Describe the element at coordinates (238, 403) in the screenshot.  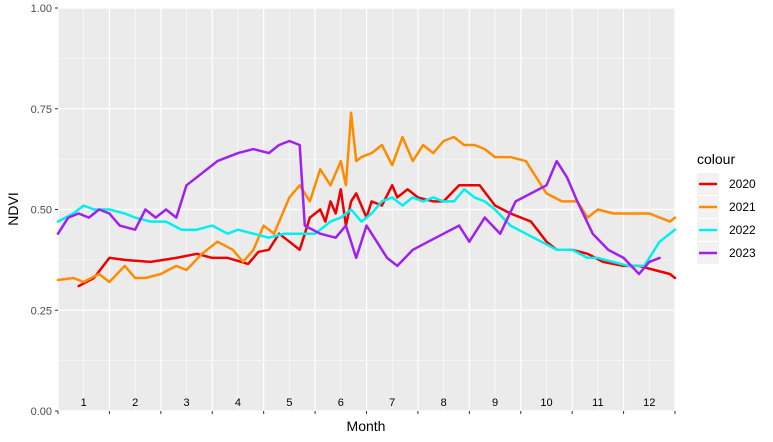
I see `month-label: 4` at that location.